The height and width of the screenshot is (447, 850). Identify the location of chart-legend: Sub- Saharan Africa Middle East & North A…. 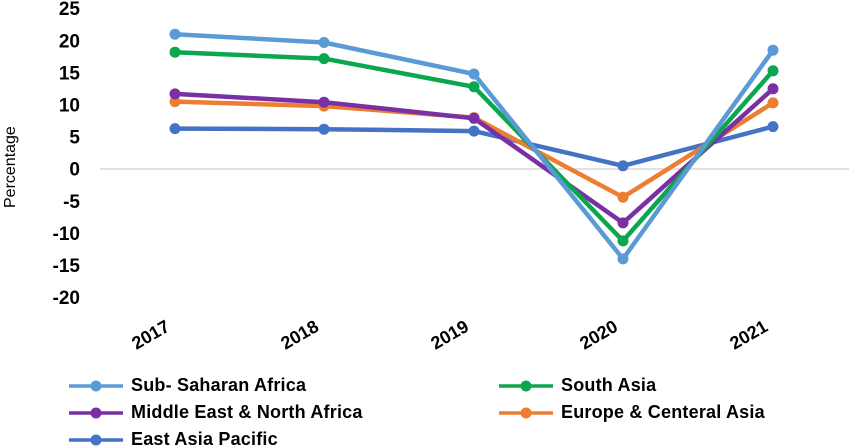
(453, 410).